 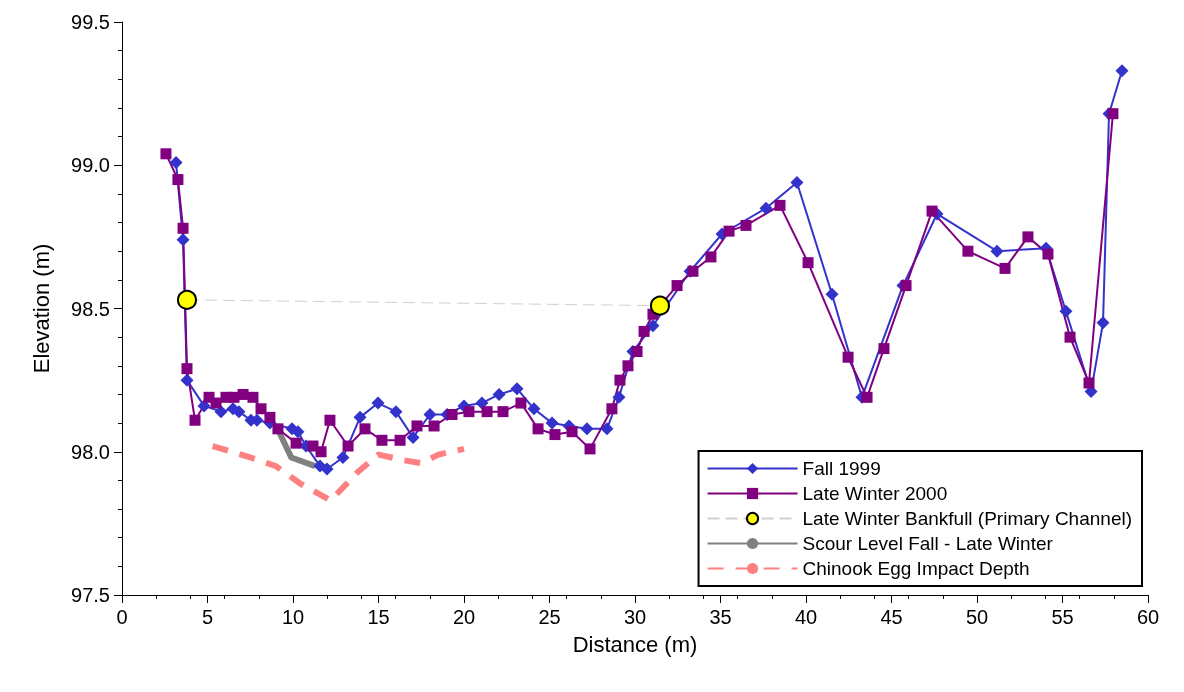 I want to click on x-axis-title: Distance (m), so click(x=635, y=644).